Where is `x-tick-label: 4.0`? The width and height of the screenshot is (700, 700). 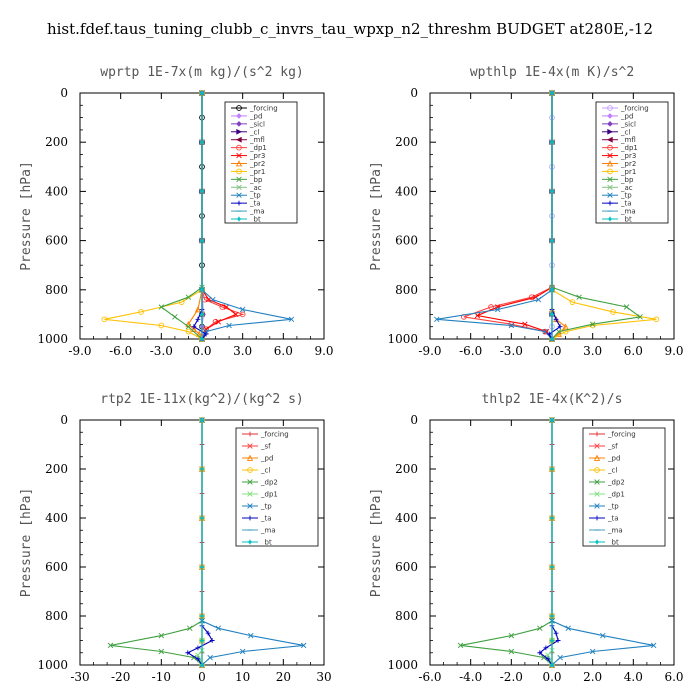
x-tick-label: 4.0 is located at coordinates (633, 677).